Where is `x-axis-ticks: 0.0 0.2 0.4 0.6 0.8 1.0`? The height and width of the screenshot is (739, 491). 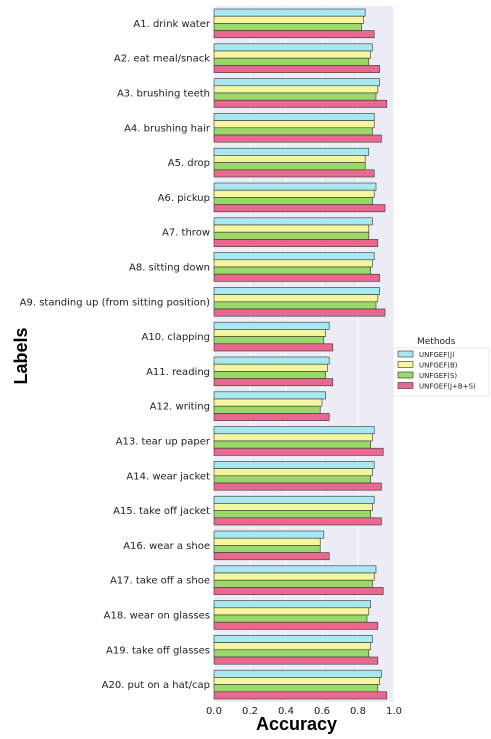
x-axis-ticks: 0.0 0.2 0.4 0.6 0.8 1.0 is located at coordinates (304, 711).